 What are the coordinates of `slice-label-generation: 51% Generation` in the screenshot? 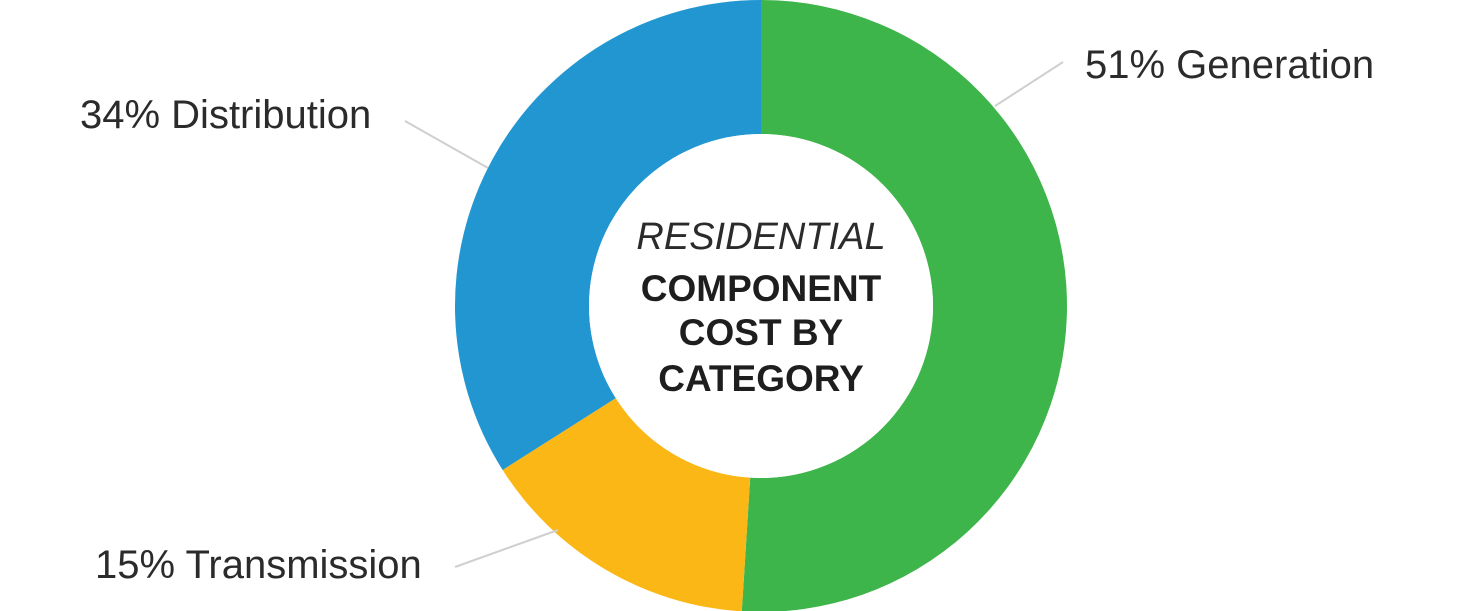 It's located at (1229, 65).